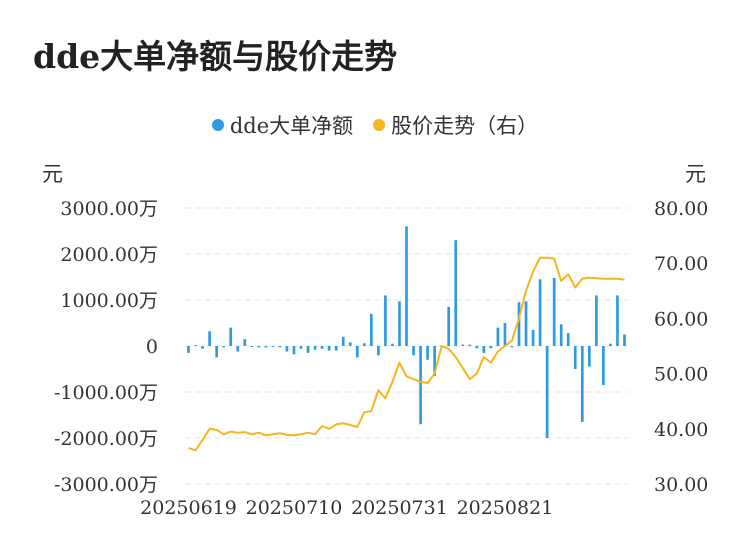  I want to click on legend-item-dde: dde大单净额, so click(282, 125).